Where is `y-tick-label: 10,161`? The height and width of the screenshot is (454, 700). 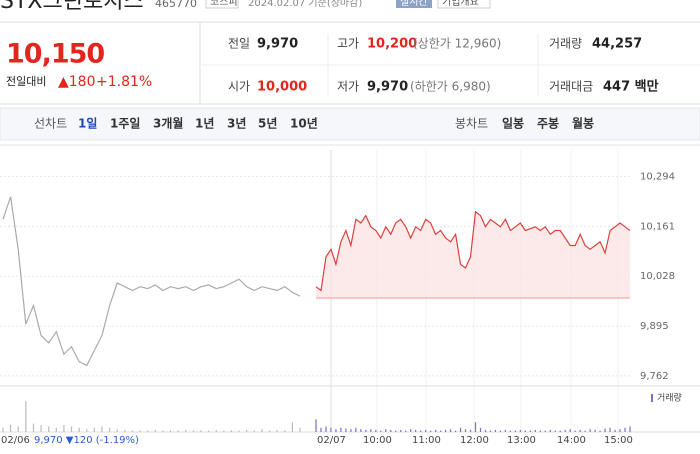 y-tick-label: 10,161 is located at coordinates (657, 226).